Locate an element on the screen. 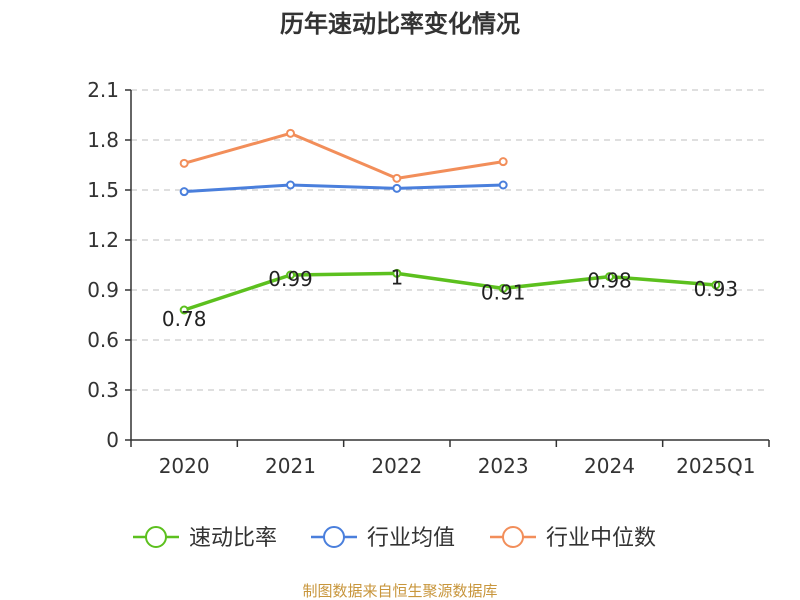 The width and height of the screenshot is (800, 600). legend: 速动比率 行业均值 行业中位数 is located at coordinates (394, 538).